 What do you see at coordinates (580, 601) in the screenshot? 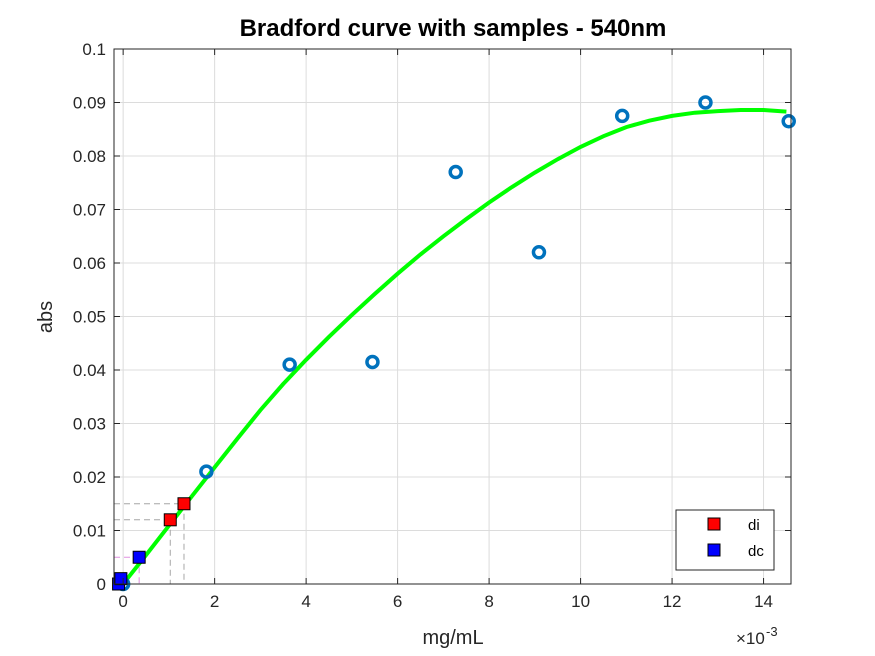
I see `x-tick-label: 10` at bounding box center [580, 601].